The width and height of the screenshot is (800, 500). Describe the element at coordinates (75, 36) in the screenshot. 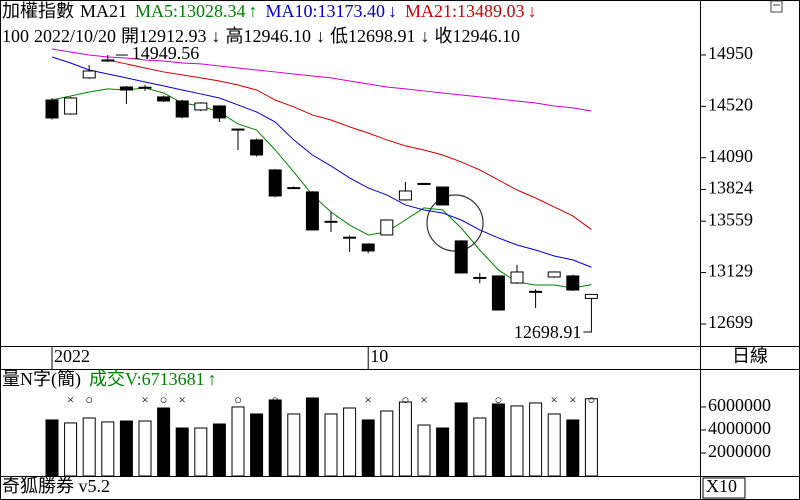

I see `info-item: 2022/10/20` at that location.